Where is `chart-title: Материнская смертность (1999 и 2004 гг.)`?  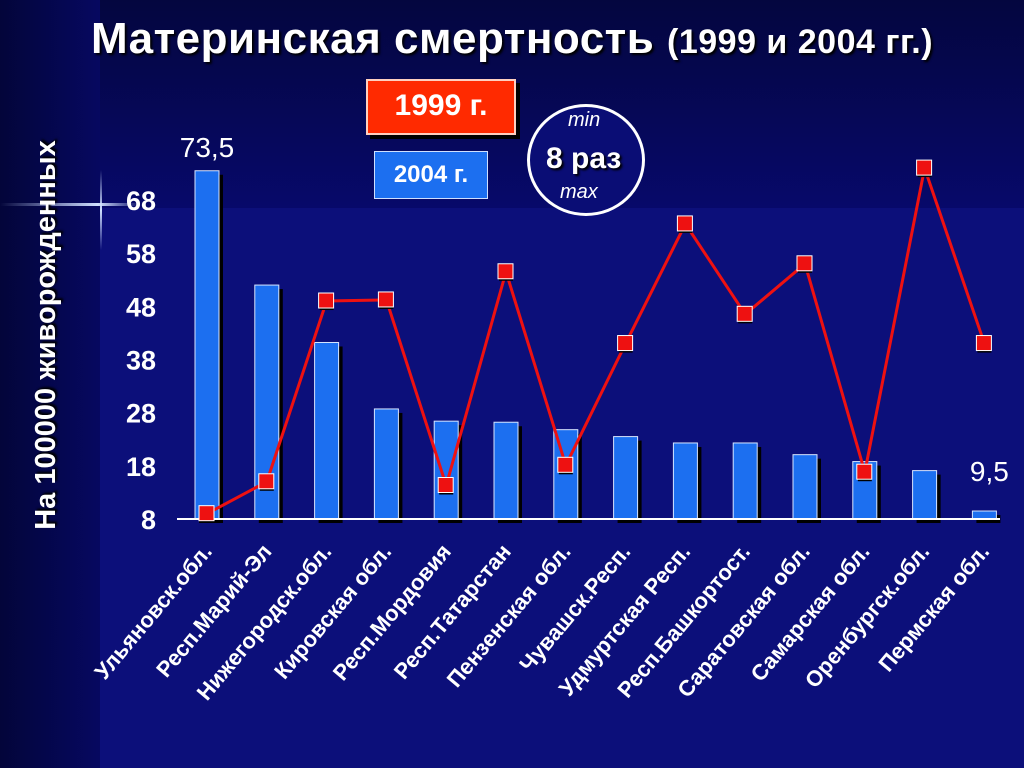
chart-title: Материнская смертность (1999 и 2004 гг.) is located at coordinates (512, 39).